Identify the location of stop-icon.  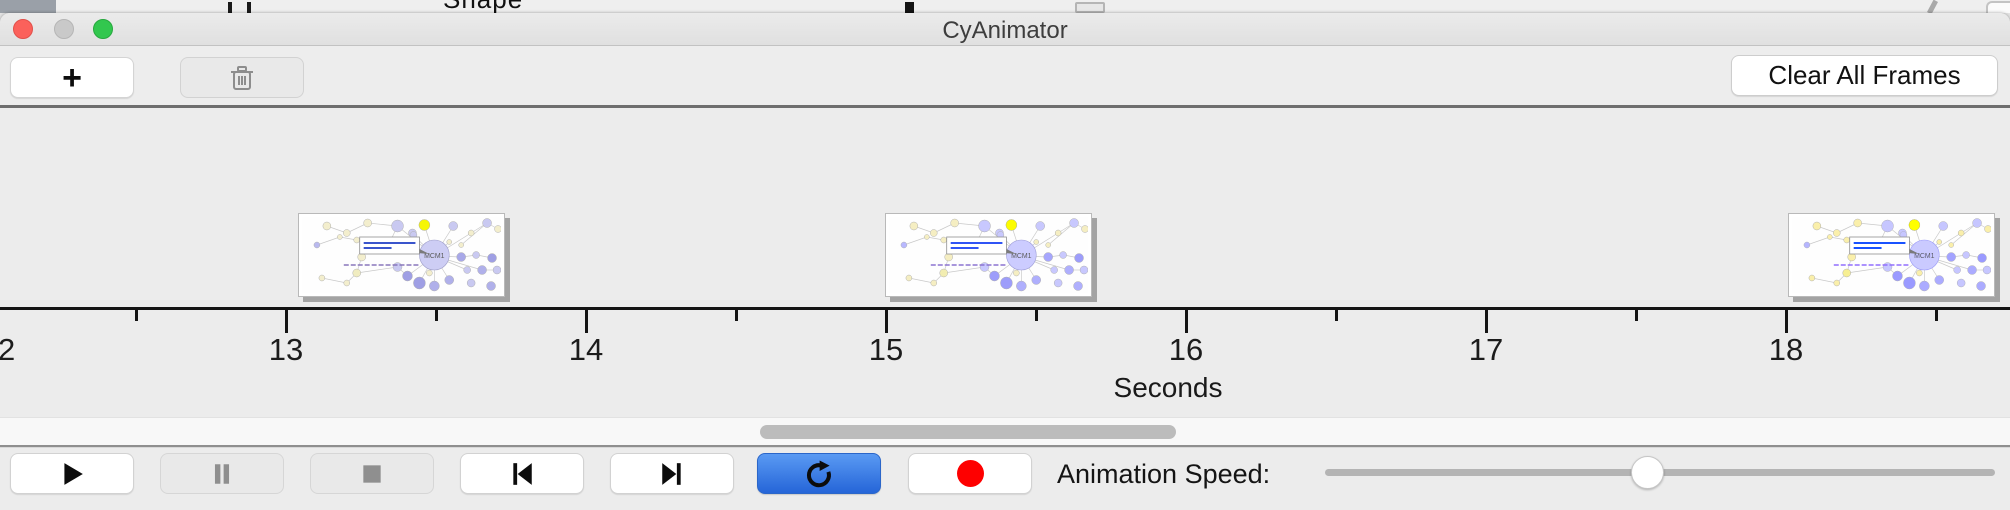
(372, 473).